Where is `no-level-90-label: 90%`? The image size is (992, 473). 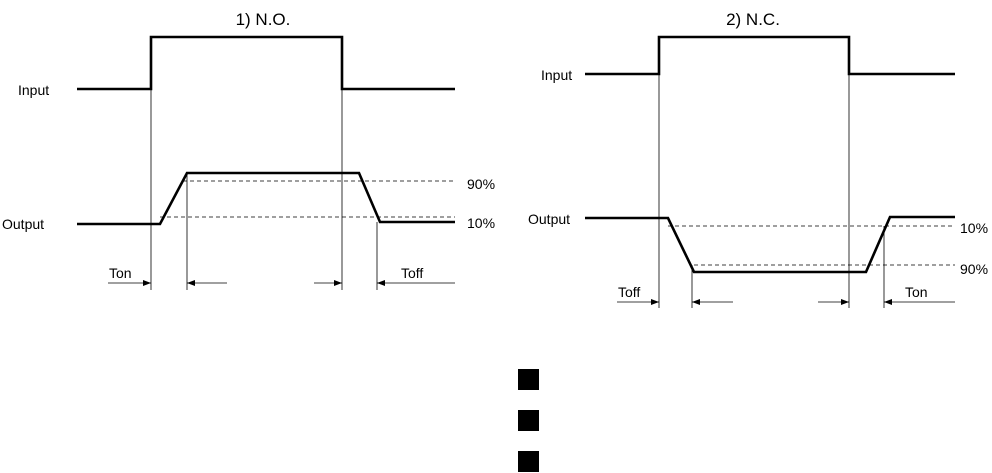 no-level-90-label: 90% is located at coordinates (481, 184).